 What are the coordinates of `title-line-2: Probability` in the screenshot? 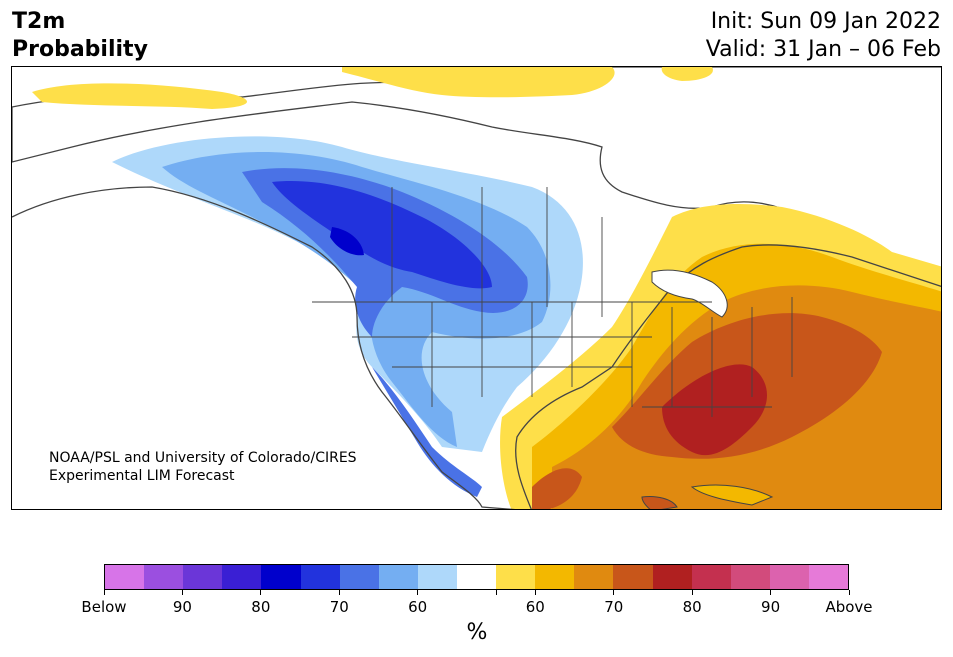 It's located at (80, 49).